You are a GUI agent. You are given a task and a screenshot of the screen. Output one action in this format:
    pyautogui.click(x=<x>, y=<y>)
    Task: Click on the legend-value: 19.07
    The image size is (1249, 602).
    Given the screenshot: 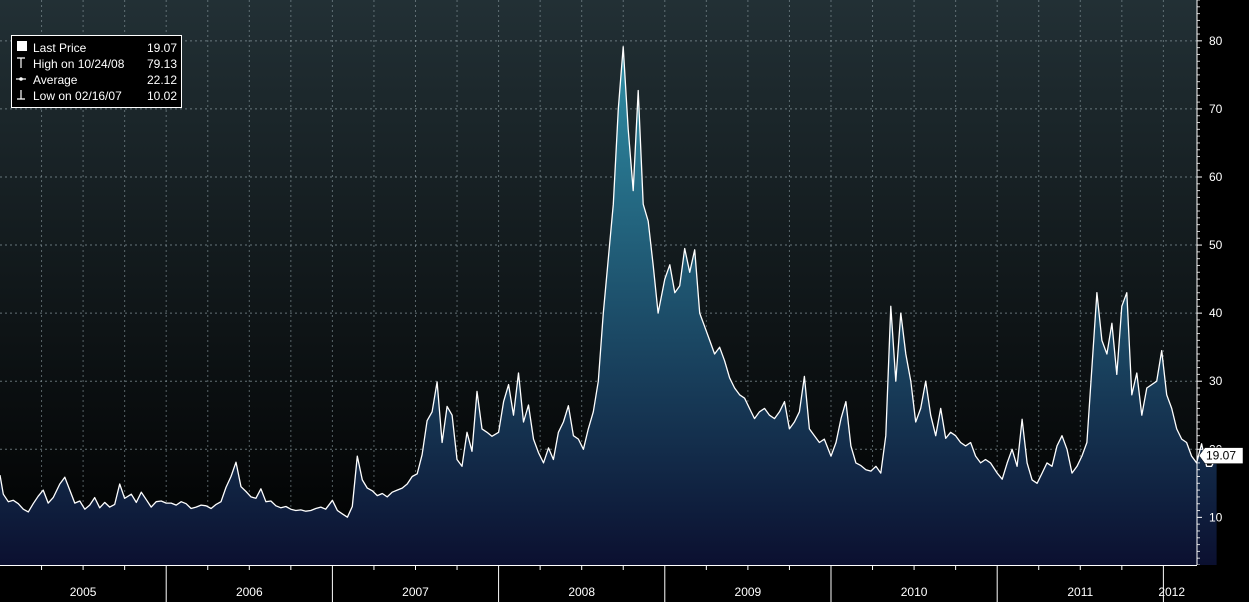 What is the action you would take?
    pyautogui.click(x=162, y=48)
    